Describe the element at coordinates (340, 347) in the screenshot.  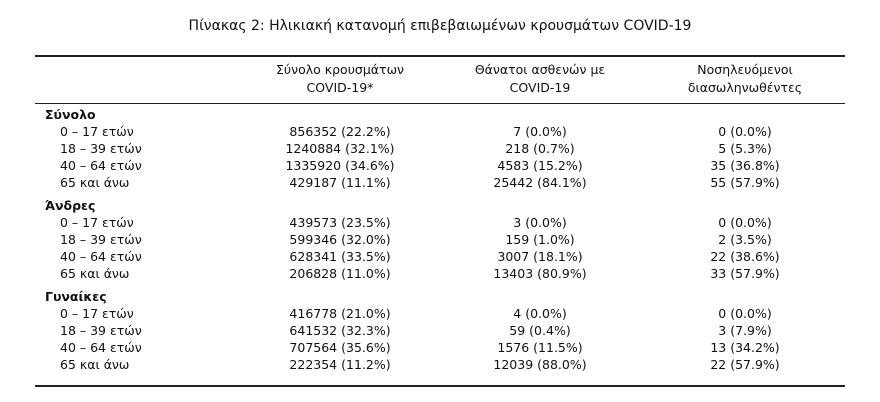
I see `cell: 707564 (35.6%)` at that location.